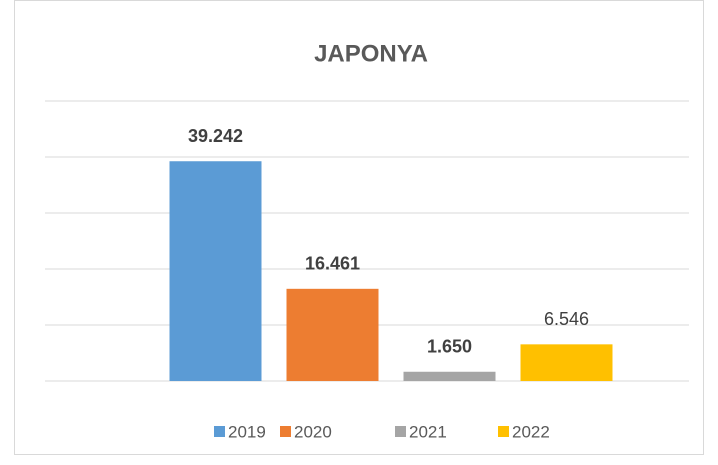 Image resolution: width=718 pixels, height=465 pixels. I want to click on chart-title: JAPONYA, so click(371, 53).